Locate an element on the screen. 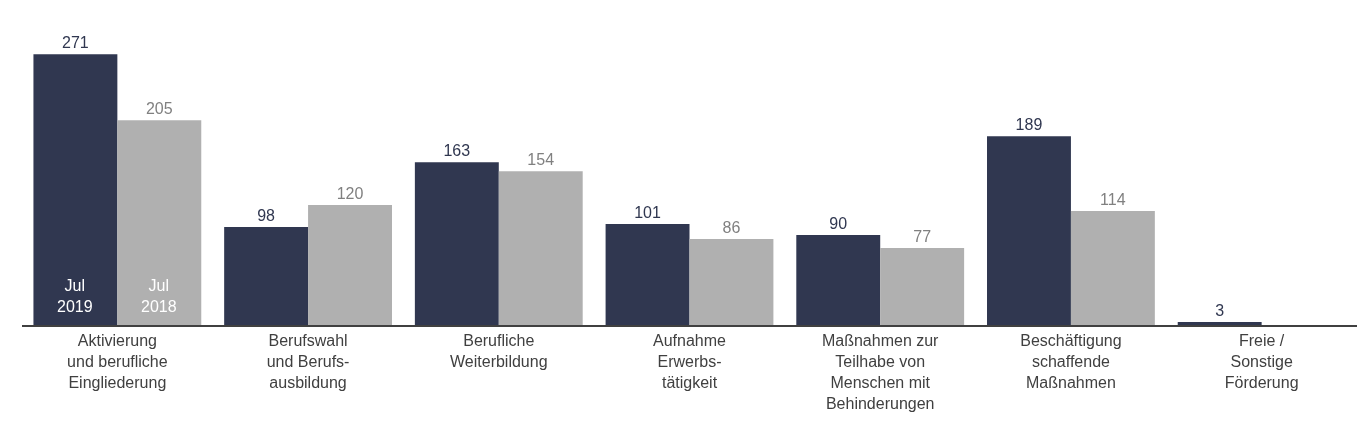 This screenshot has width=1357, height=435. x-tick-label: Freie / Sonstige Förderung is located at coordinates (1261, 361).